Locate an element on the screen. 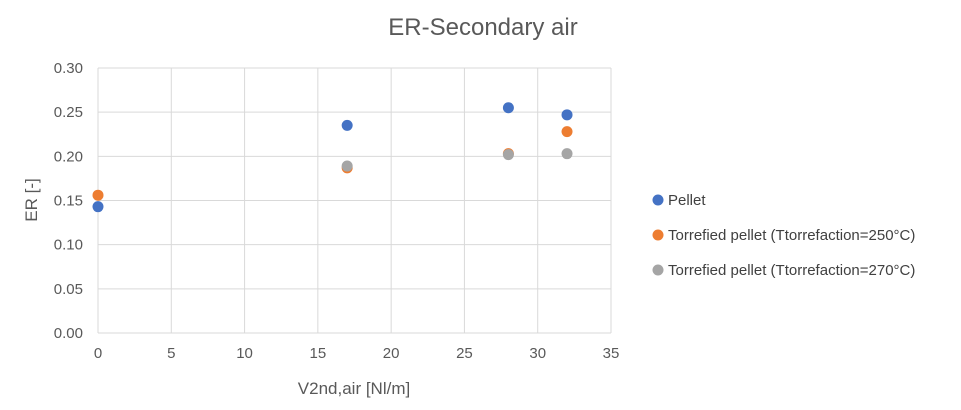 This screenshot has height=410, width=961. legend-label-series-2: Torrefied pellet (Ttorrefaction=250°C) is located at coordinates (791, 235).